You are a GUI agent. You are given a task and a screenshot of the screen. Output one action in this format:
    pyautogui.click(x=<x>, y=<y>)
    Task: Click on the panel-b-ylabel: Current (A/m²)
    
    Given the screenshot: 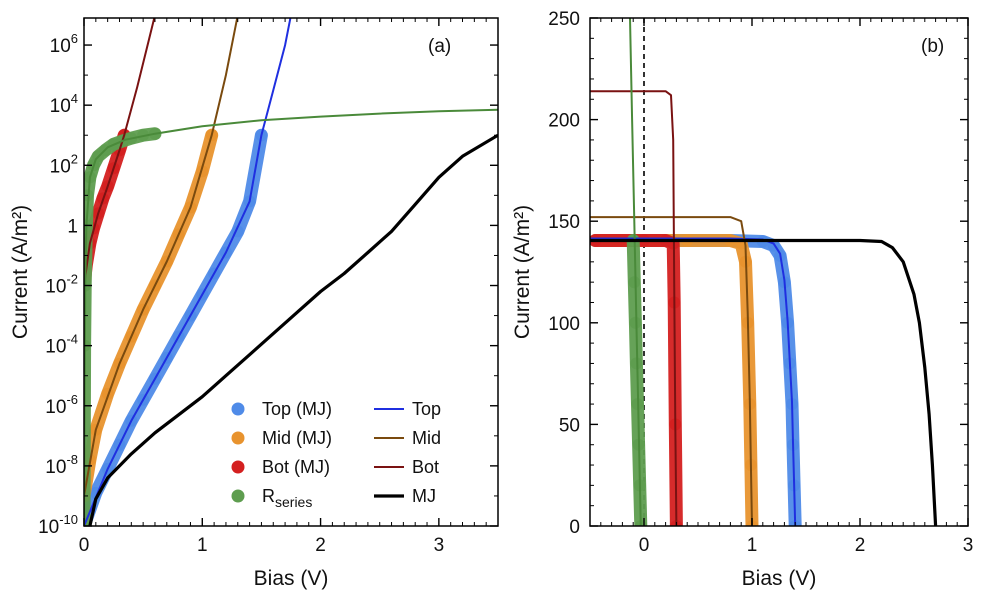 What is the action you would take?
    pyautogui.click(x=522, y=272)
    